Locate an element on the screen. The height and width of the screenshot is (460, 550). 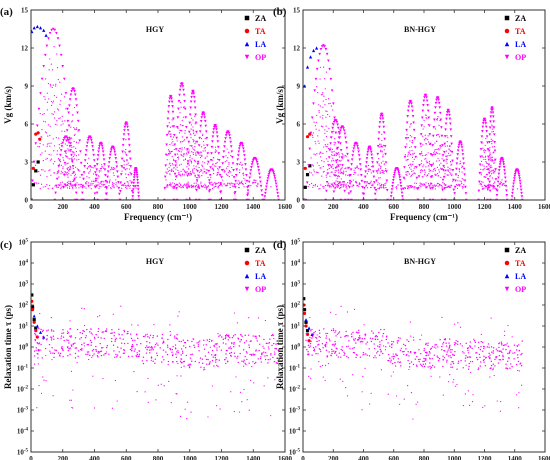
data-point-za is located at coordinates (33, 185).